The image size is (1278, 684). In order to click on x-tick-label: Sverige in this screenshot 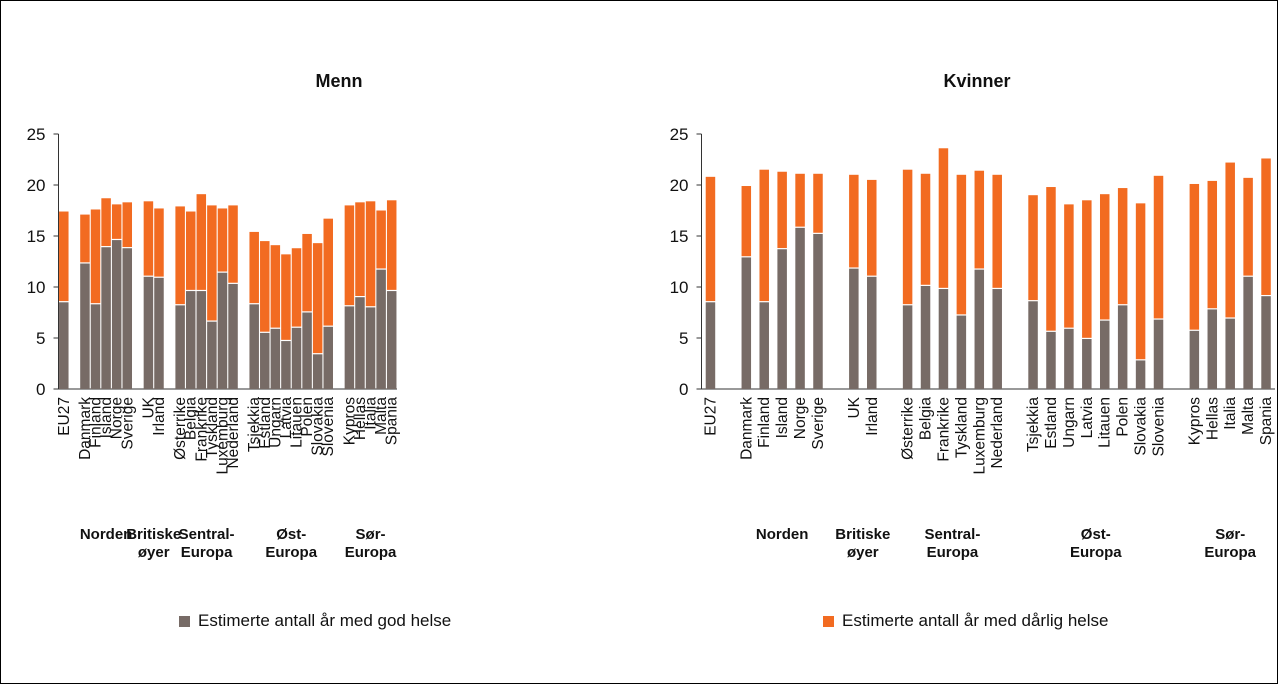, I will do `click(818, 423)`.